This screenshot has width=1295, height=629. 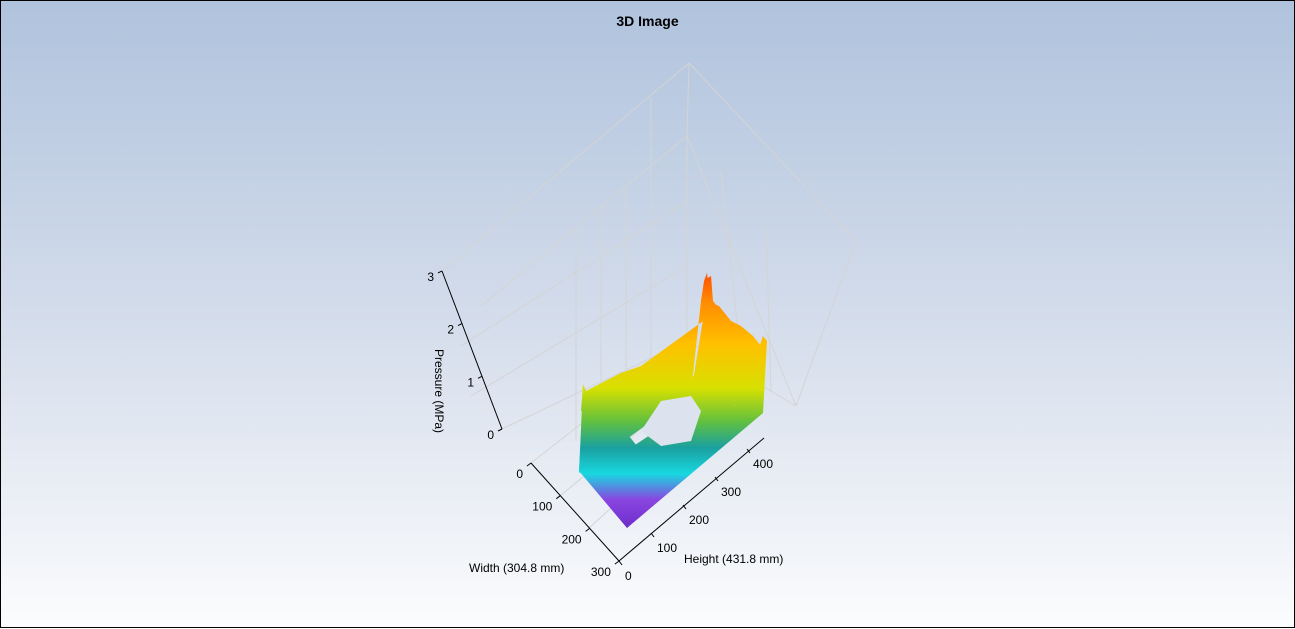 What do you see at coordinates (699, 520) in the screenshot?
I see `x_axis-tick-label: 200` at bounding box center [699, 520].